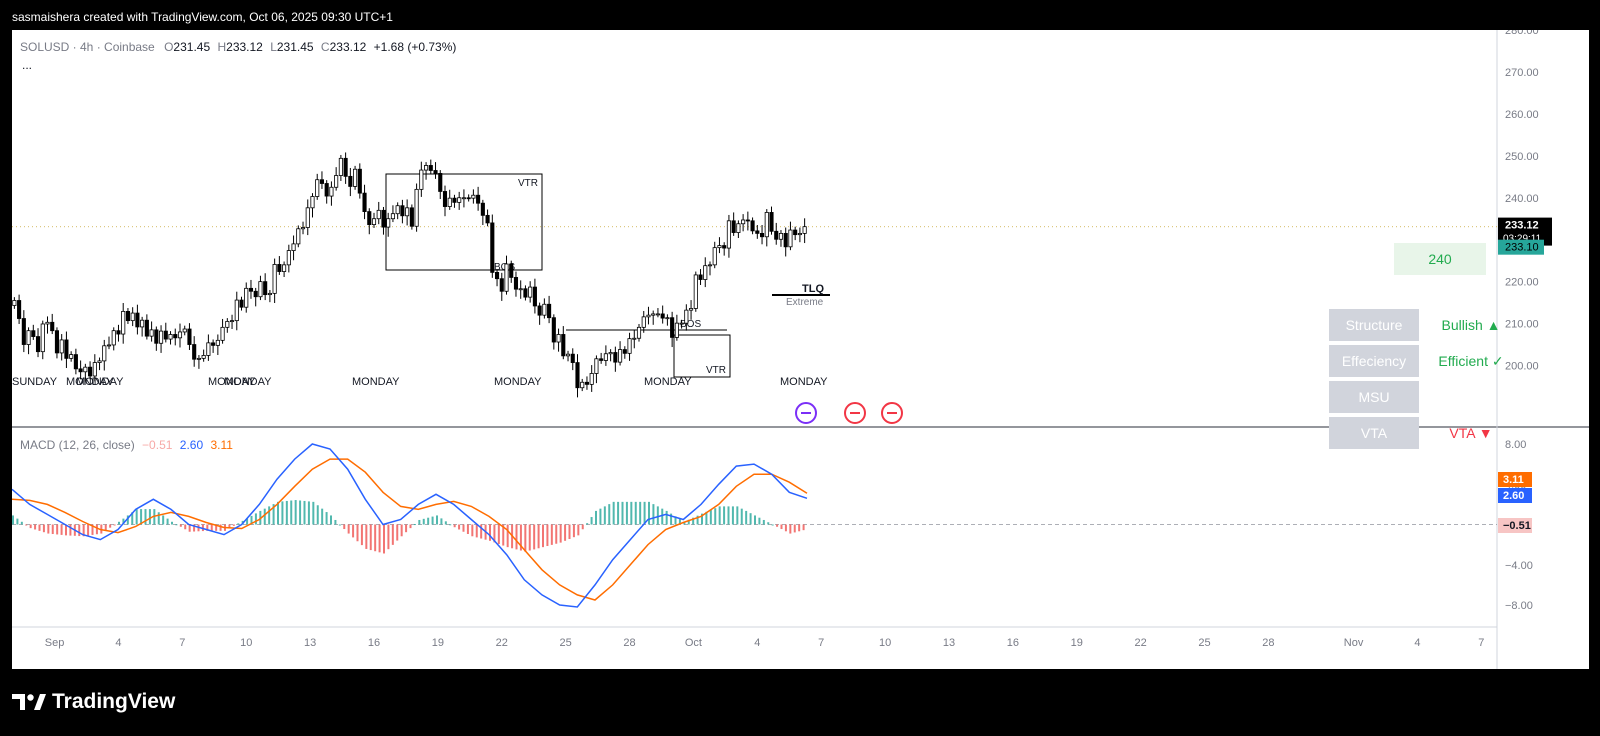 The height and width of the screenshot is (736, 1600). I want to click on time-tick-label: 28, so click(629, 643).